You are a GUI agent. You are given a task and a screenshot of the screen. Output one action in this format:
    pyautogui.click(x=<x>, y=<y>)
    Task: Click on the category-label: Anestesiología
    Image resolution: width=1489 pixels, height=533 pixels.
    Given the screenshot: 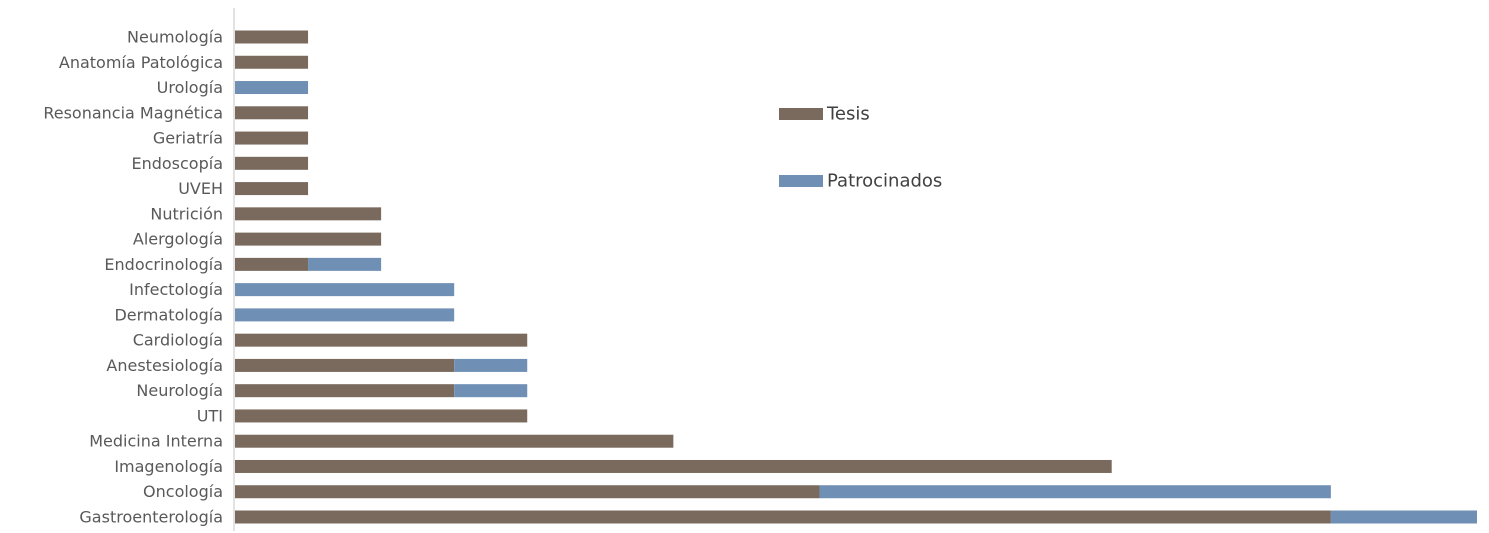 What is the action you would take?
    pyautogui.click(x=164, y=365)
    